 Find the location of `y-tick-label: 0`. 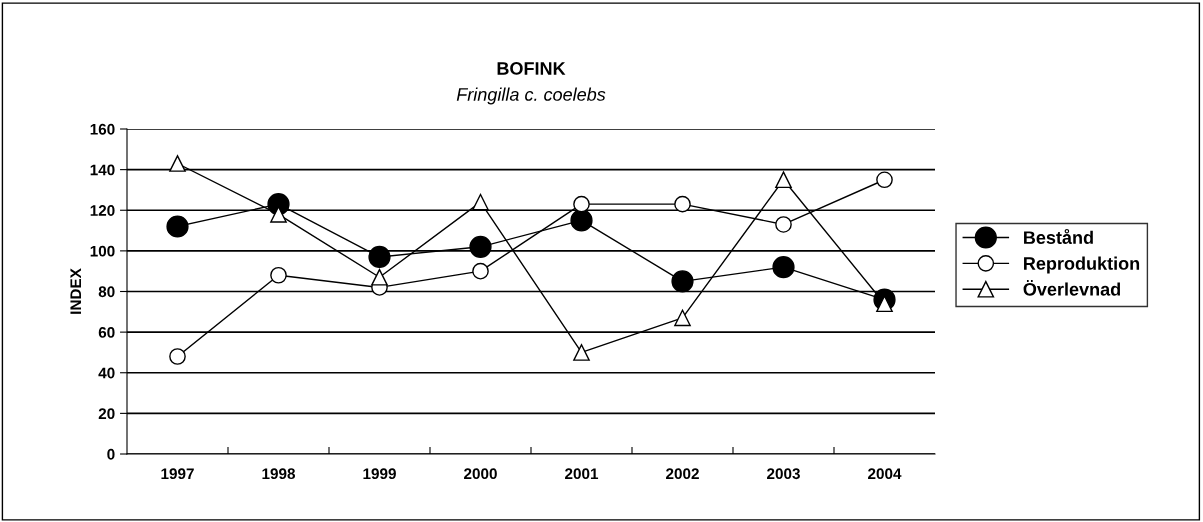

y-tick-label: 0 is located at coordinates (111, 454).